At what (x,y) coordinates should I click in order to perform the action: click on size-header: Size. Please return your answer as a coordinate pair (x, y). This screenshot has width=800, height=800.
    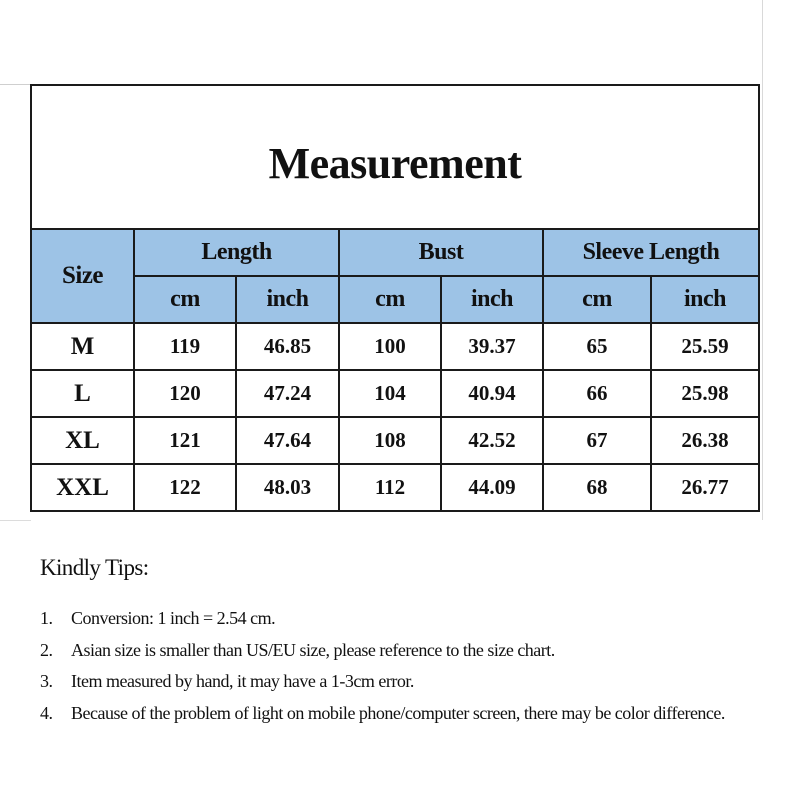
    Looking at the image, I should click on (82, 276).